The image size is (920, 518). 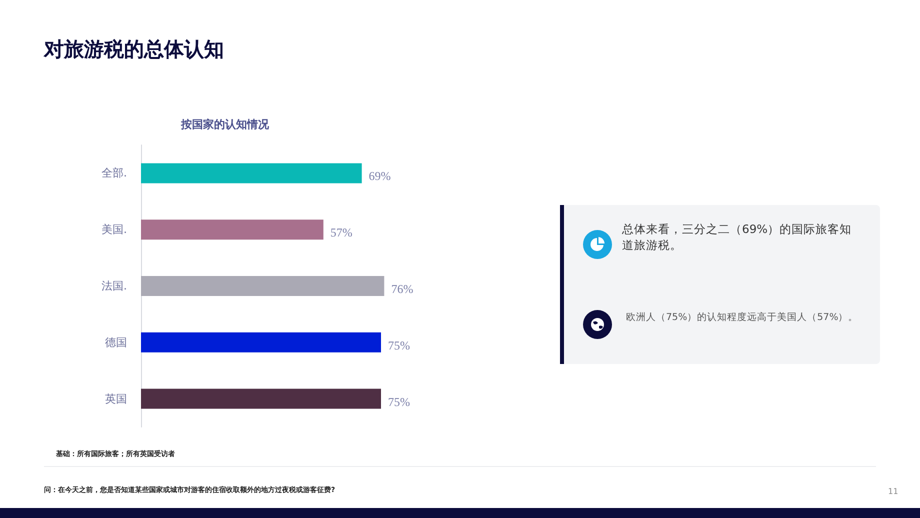 I want to click on text: 11, so click(x=893, y=491).